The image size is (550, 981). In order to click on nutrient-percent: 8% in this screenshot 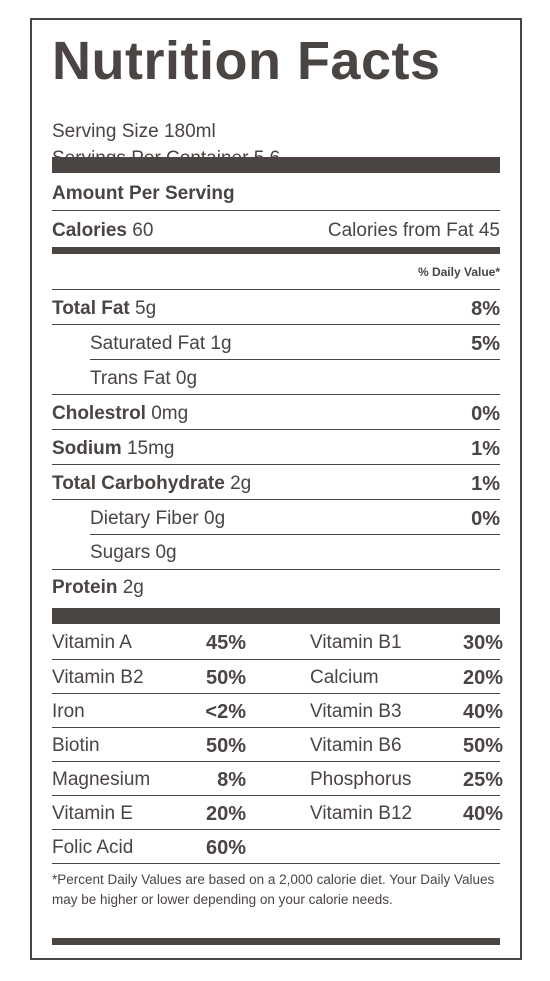, I will do `click(485, 309)`.